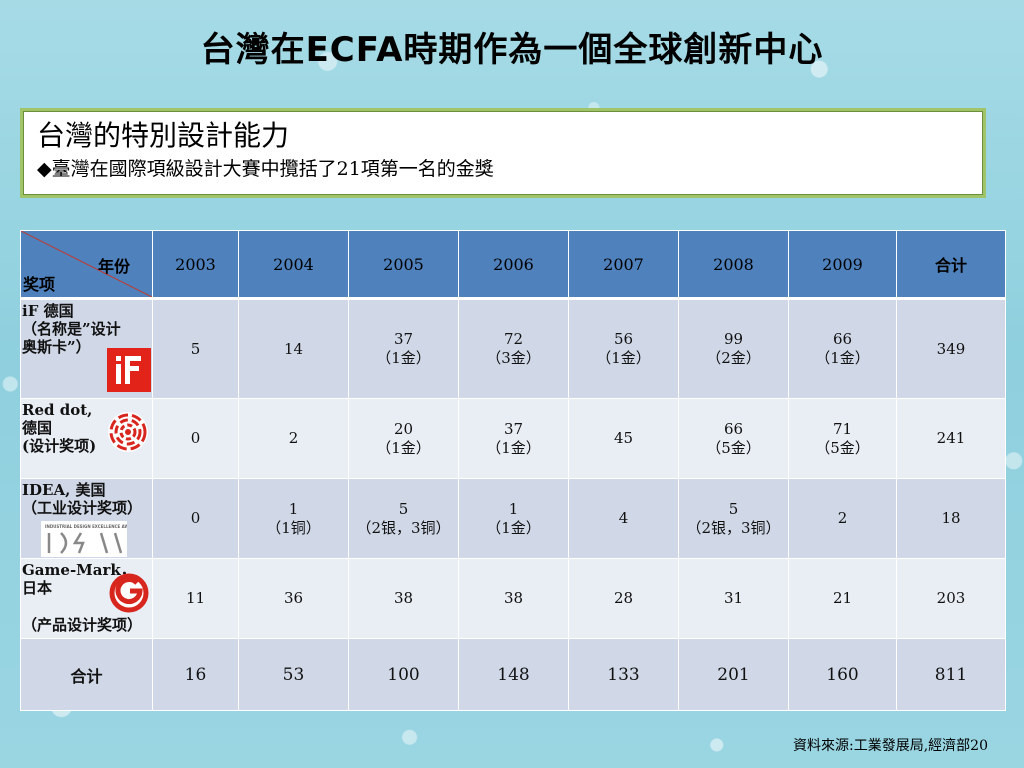  What do you see at coordinates (733, 598) in the screenshot?
I see `value-cell: 31` at bounding box center [733, 598].